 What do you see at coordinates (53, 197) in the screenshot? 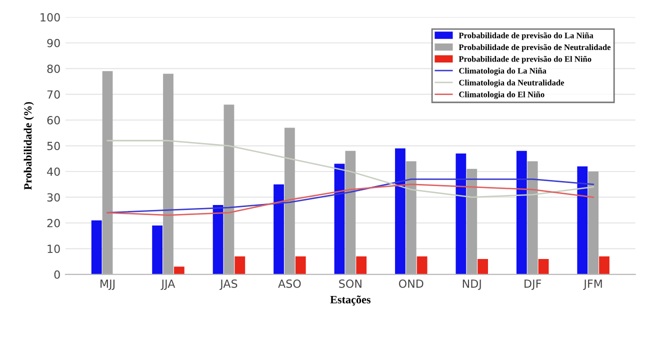
I see `y-tick-label: 30` at bounding box center [53, 197].